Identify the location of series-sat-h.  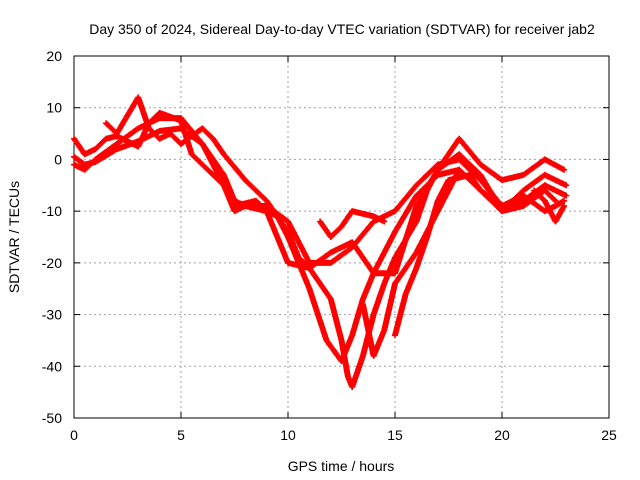
(549, 206).